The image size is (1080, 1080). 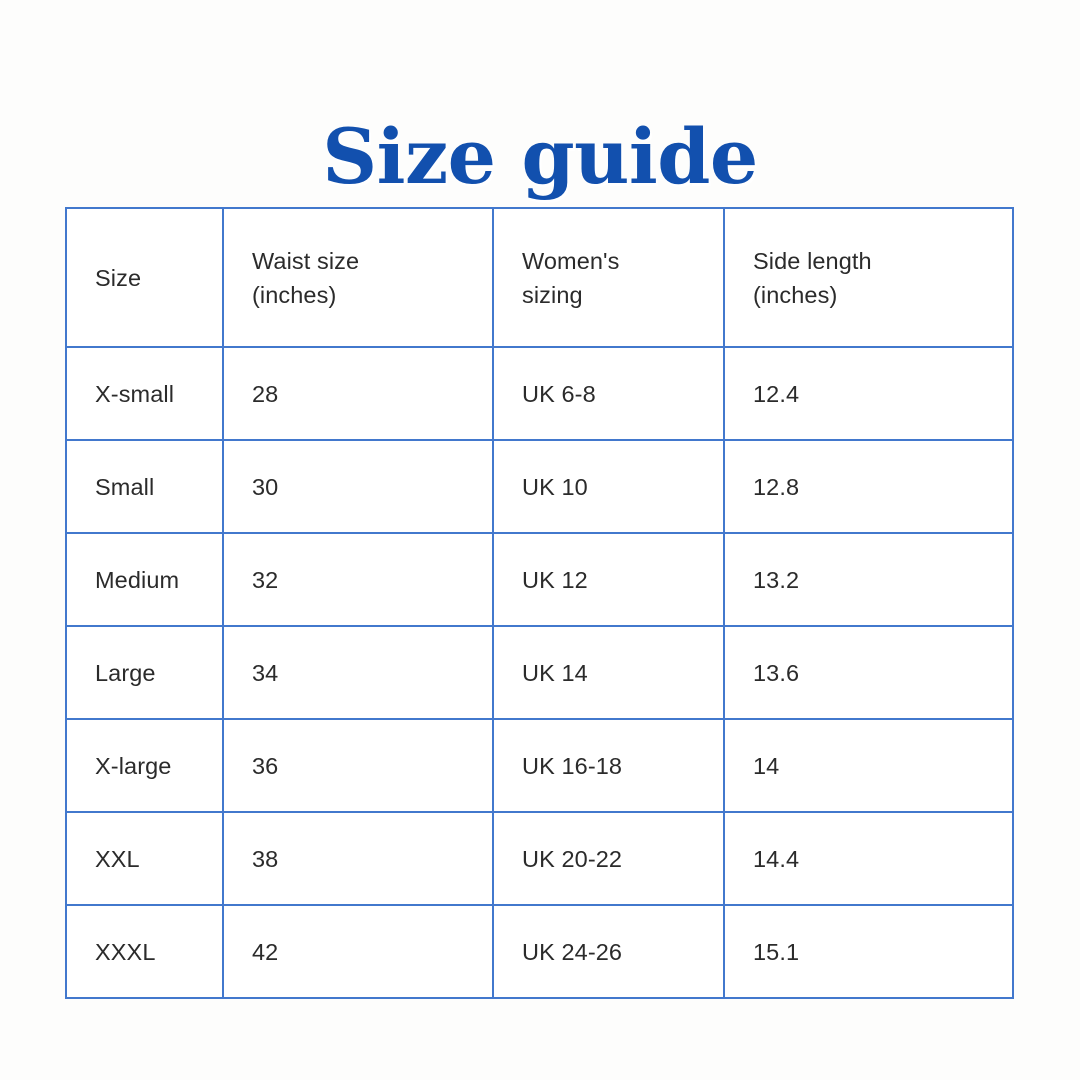 What do you see at coordinates (144, 672) in the screenshot?
I see `cell-size: Large` at bounding box center [144, 672].